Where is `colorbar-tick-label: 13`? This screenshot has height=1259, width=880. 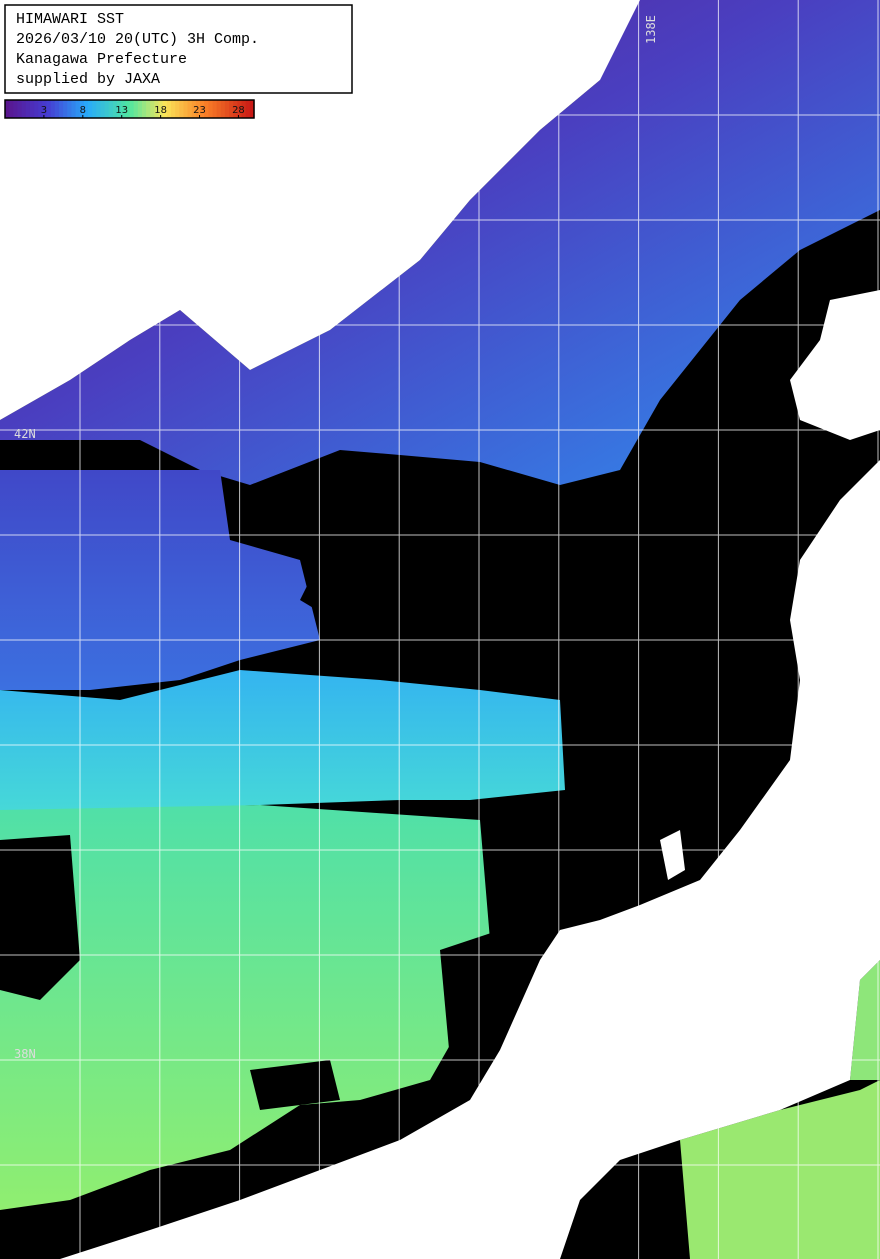 colorbar-tick-label: 13 is located at coordinates (121, 110).